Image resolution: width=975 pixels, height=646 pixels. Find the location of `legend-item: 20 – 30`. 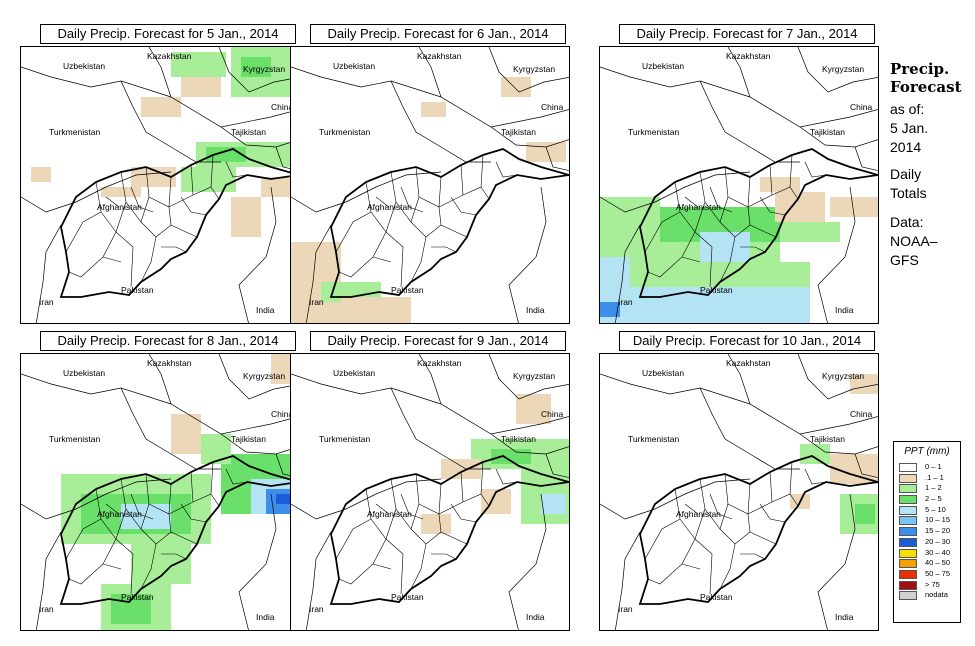

legend-item: 20 – 30 is located at coordinates (927, 542).